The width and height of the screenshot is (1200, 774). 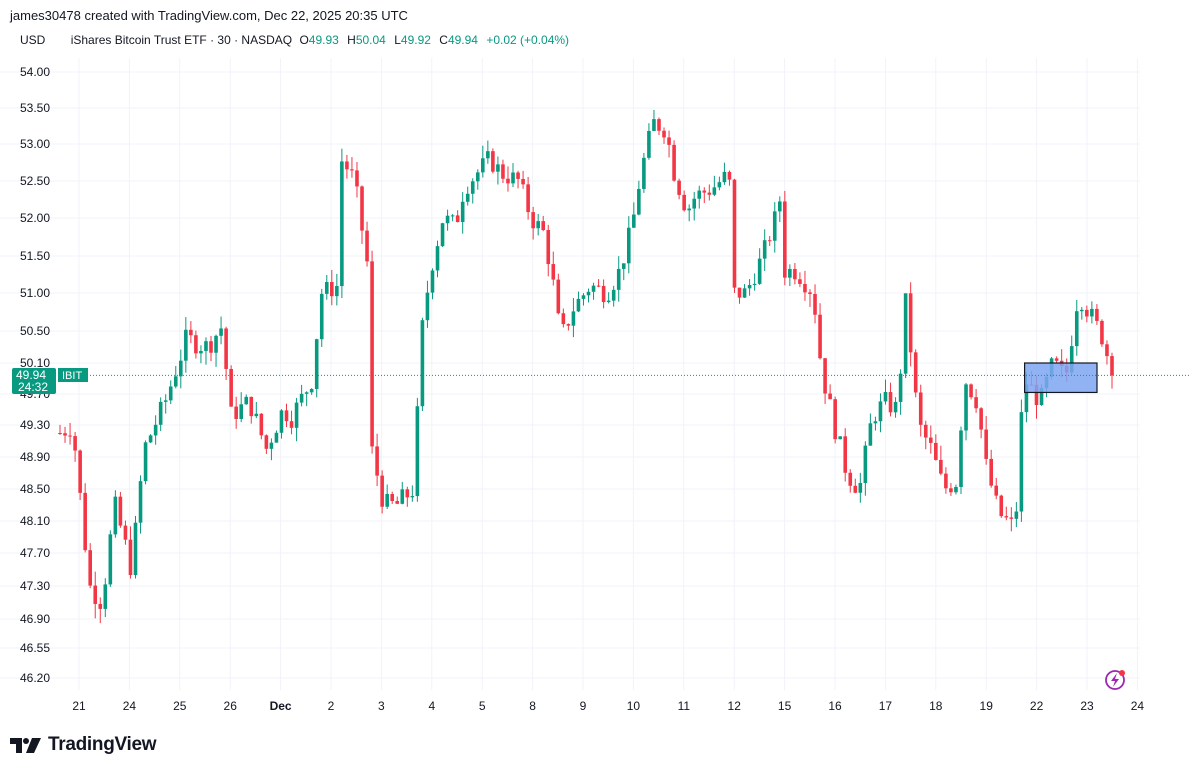 I want to click on currency-label: USD, so click(x=33, y=40).